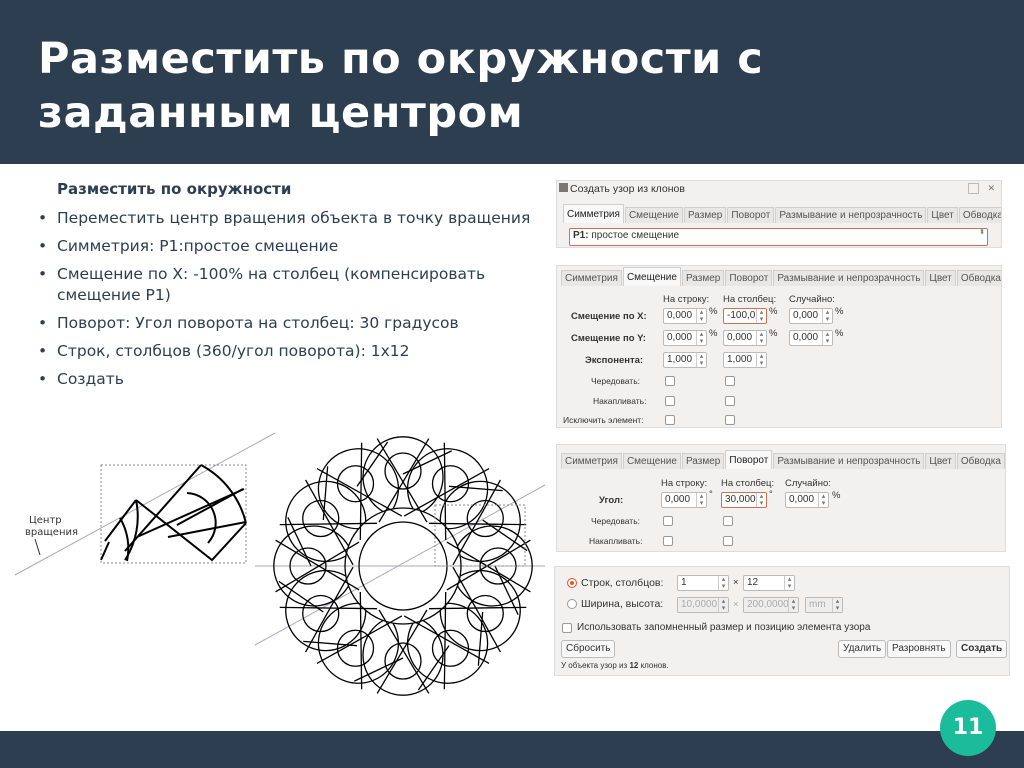  Describe the element at coordinates (609, 316) in the screenshot. I see `shift-x-label: Смещение по X:` at that location.